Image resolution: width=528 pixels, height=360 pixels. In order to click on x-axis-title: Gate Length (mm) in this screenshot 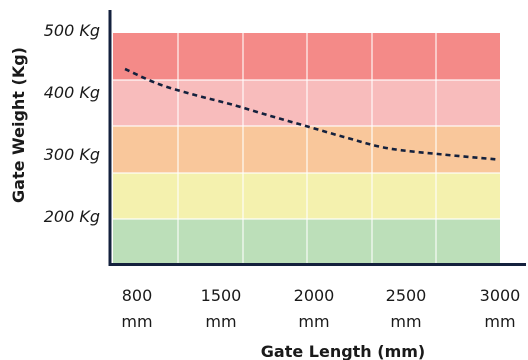, I will do `click(343, 351)`.